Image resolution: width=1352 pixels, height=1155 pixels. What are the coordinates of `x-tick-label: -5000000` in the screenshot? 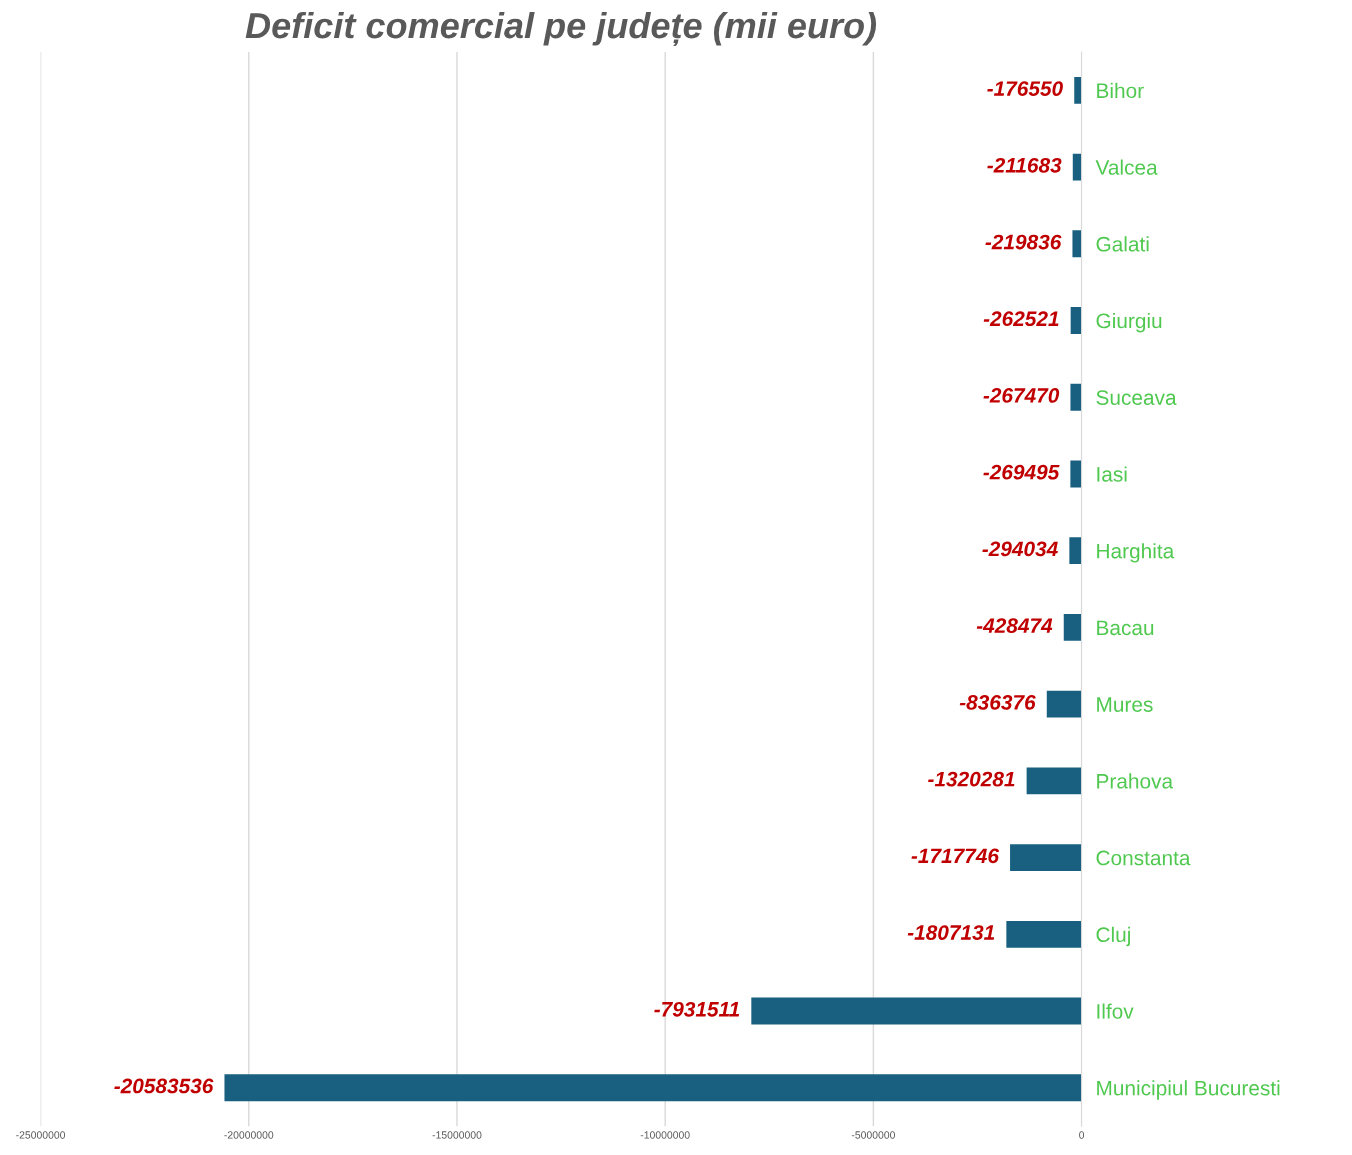 It's located at (873, 1135).